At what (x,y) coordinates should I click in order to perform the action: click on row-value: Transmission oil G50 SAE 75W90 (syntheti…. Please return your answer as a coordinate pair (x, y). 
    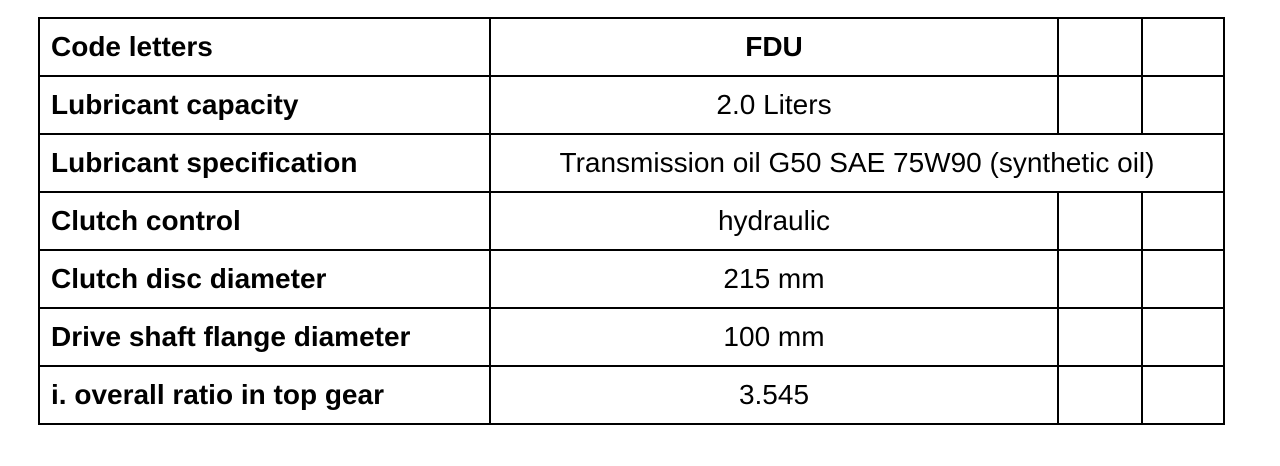
    Looking at the image, I should click on (857, 163).